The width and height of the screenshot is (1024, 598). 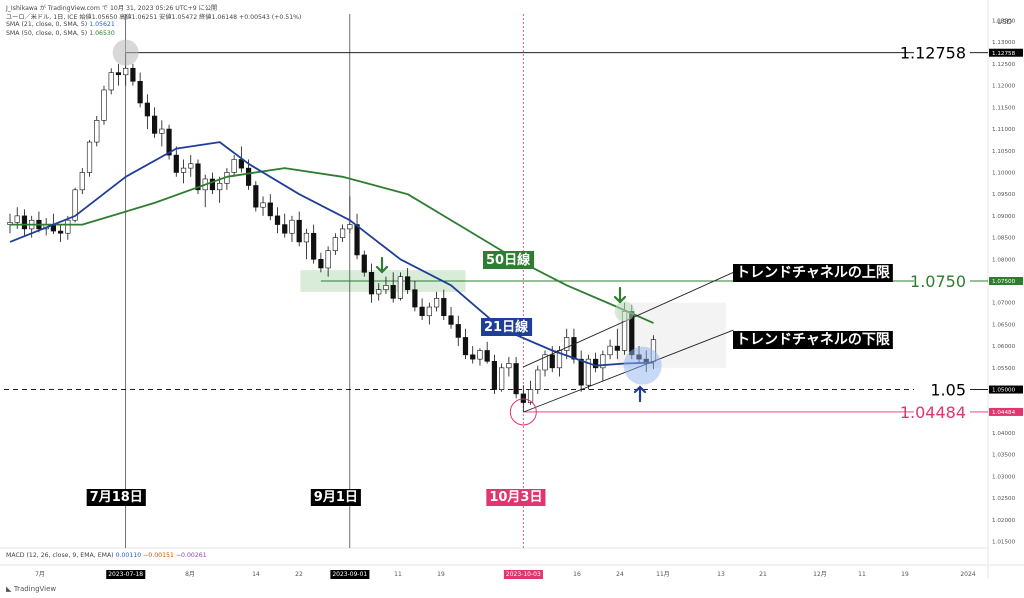 I want to click on level-axis-badge-text: 1.12758, so click(x=1004, y=54).